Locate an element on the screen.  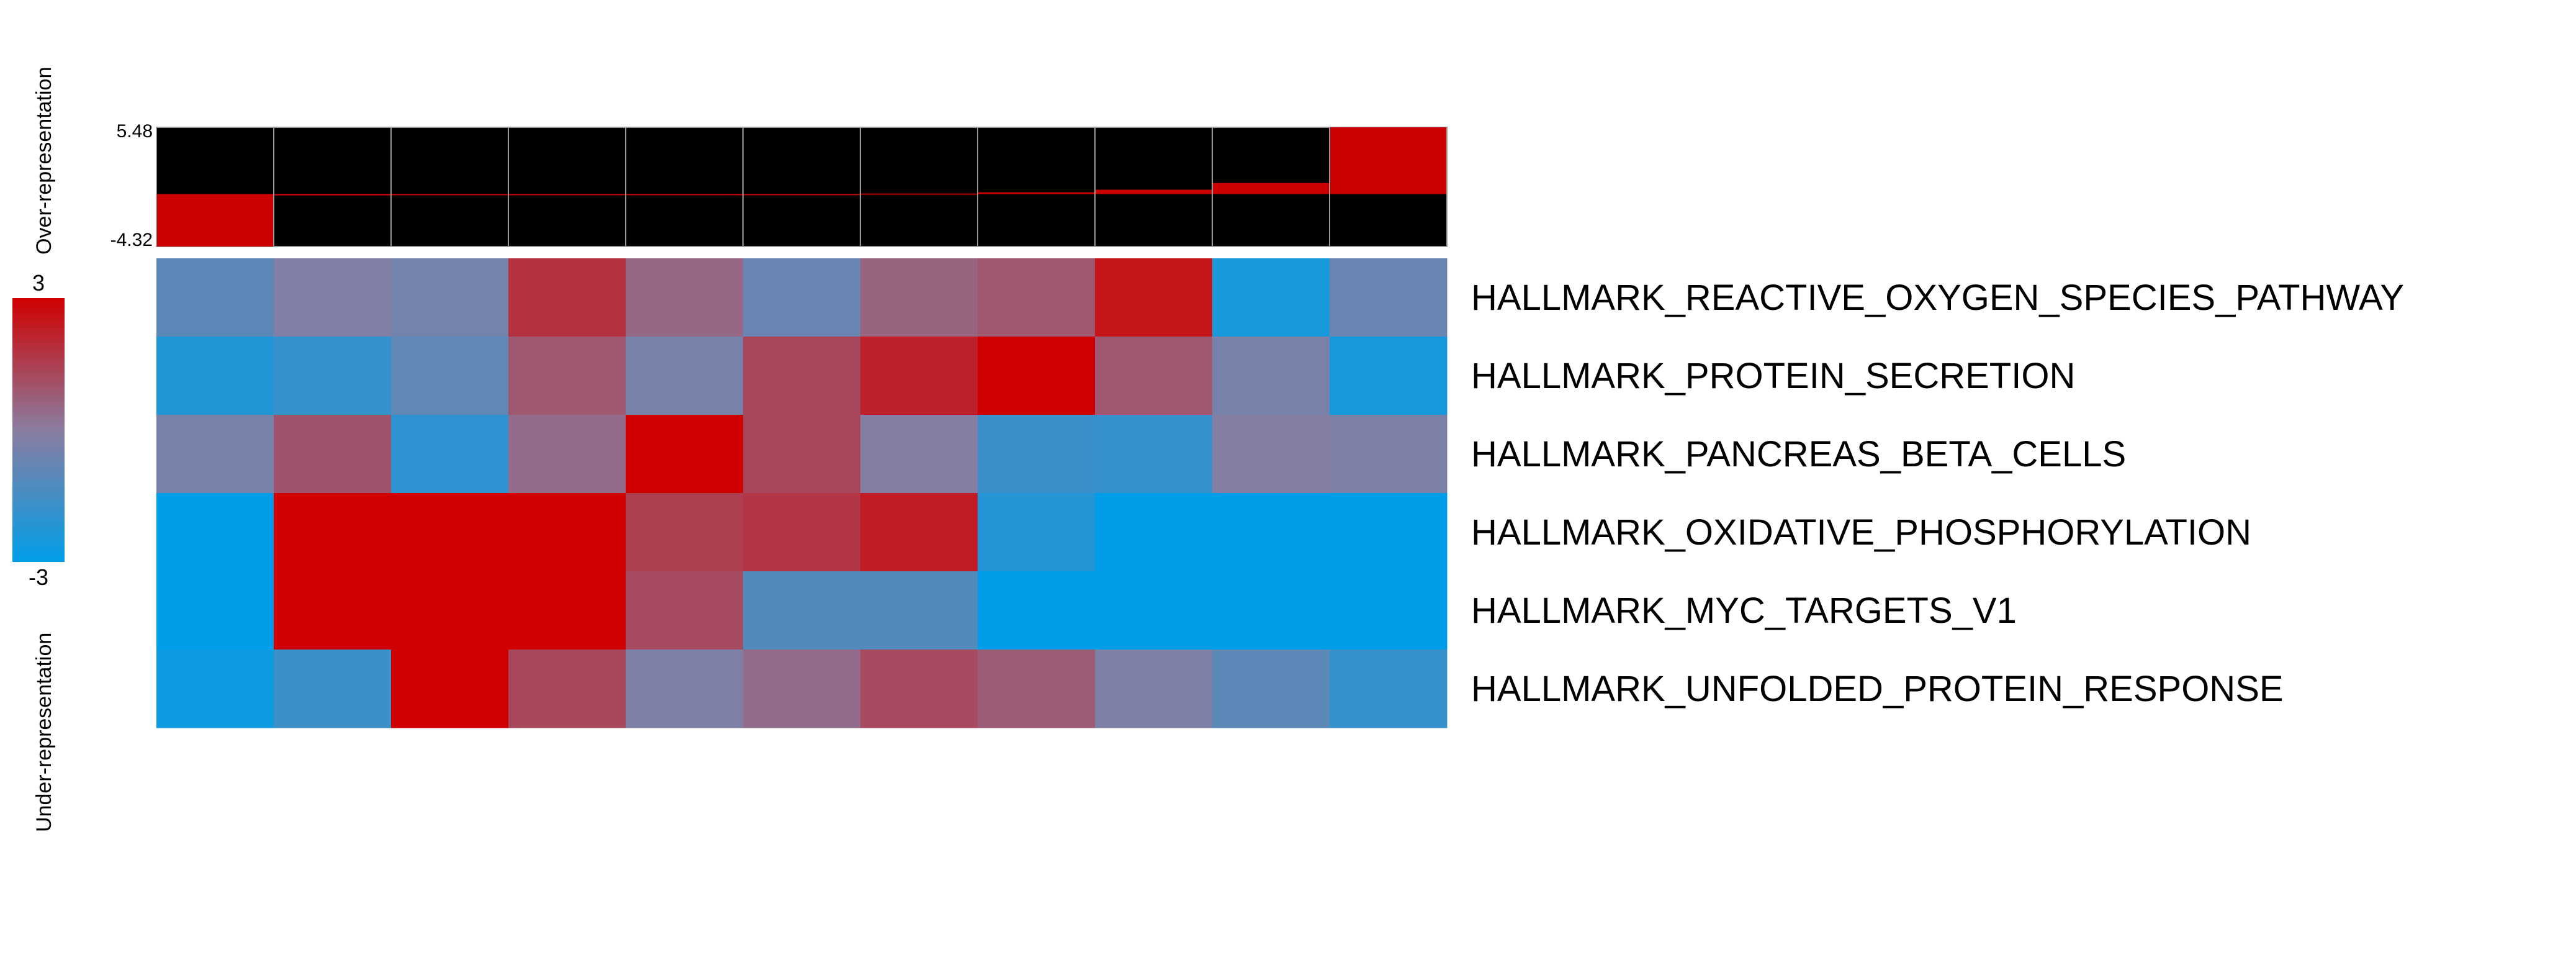
bar-track-max-label: 5.48 is located at coordinates (135, 131).